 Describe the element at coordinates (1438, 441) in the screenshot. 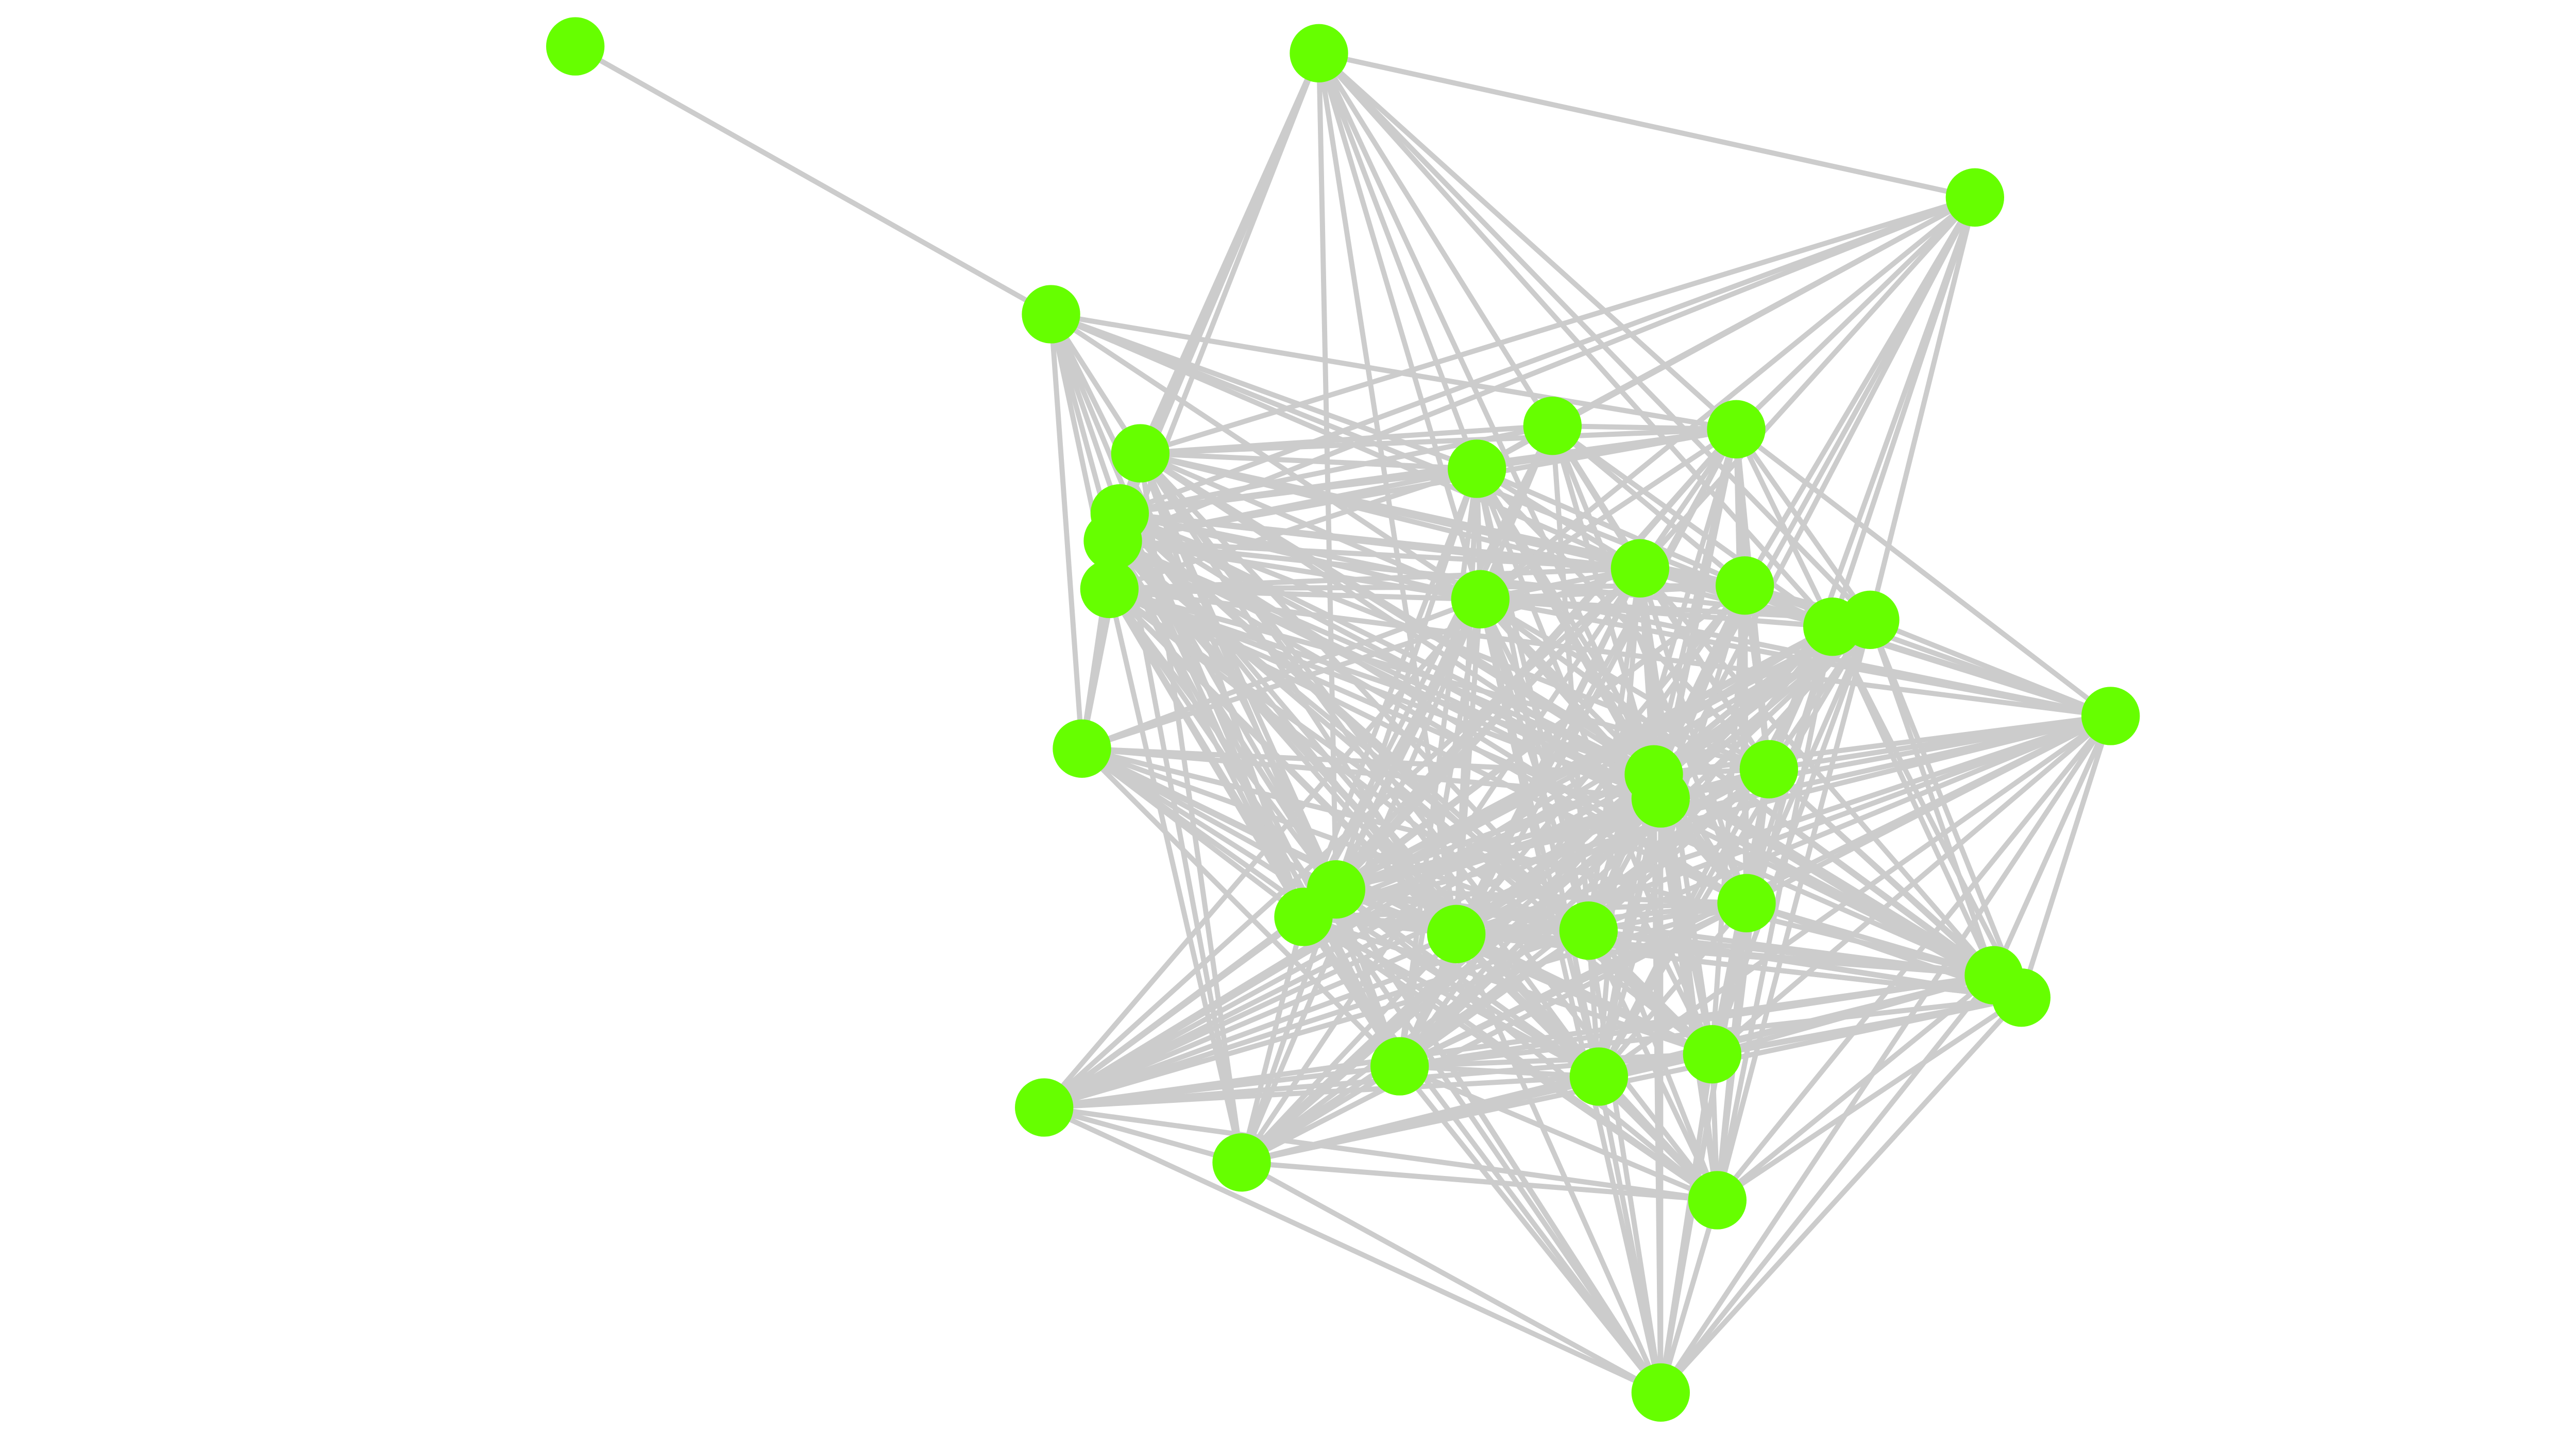

I see `edge-n4-n11` at that location.